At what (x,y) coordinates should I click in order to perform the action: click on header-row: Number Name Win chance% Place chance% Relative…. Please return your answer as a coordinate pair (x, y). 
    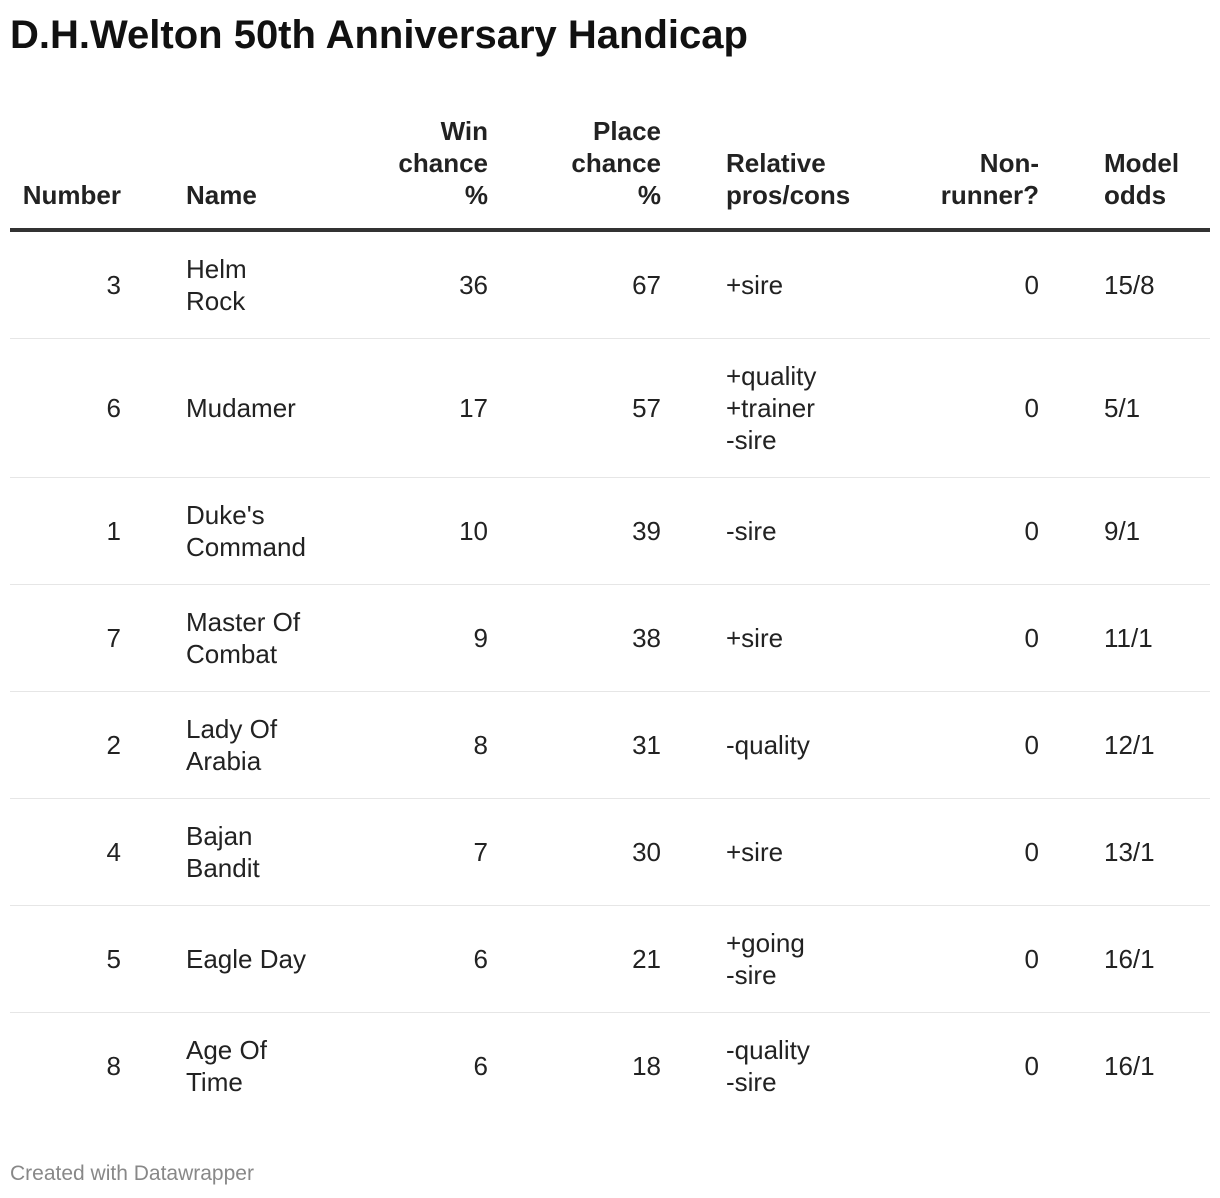
    Looking at the image, I should click on (610, 173).